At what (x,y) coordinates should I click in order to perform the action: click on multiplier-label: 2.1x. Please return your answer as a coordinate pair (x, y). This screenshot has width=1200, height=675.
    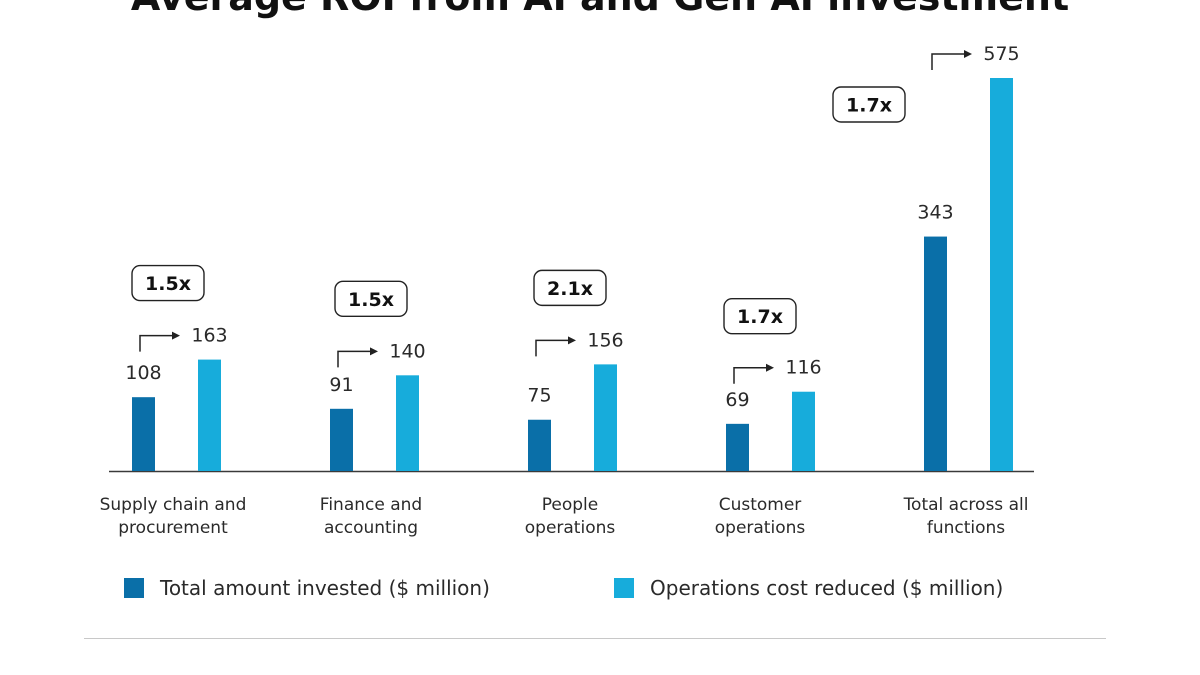
    Looking at the image, I should click on (570, 289).